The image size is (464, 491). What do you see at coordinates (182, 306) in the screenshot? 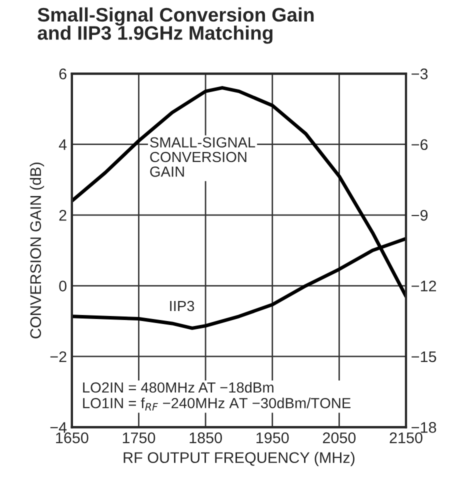
I see `series-label: IIP3` at bounding box center [182, 306].